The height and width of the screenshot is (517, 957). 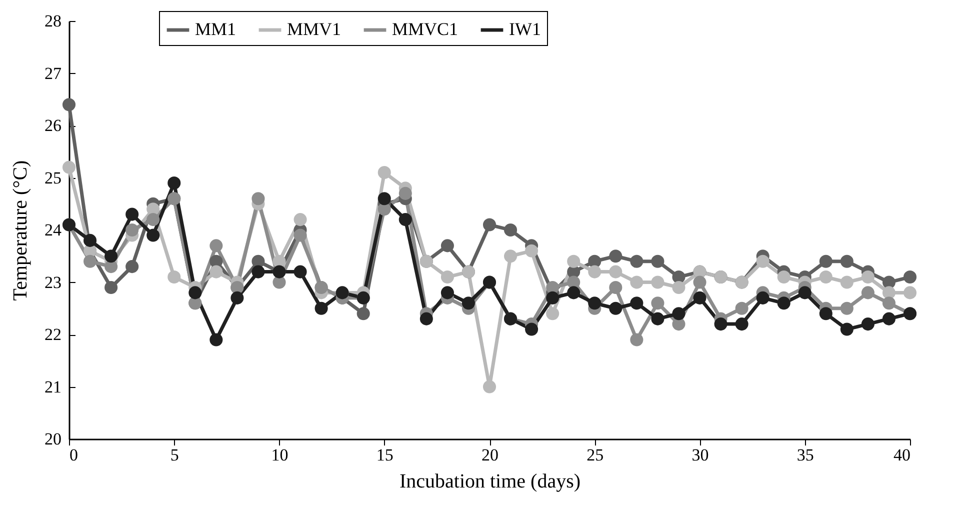 I want to click on x-tick-label: 10, so click(x=279, y=455).